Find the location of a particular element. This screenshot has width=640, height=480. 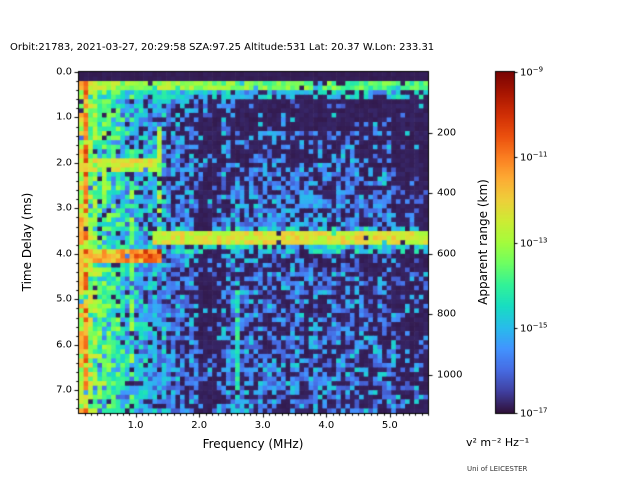

colorbar-tick-label: 10−15 is located at coordinates (534, 328).